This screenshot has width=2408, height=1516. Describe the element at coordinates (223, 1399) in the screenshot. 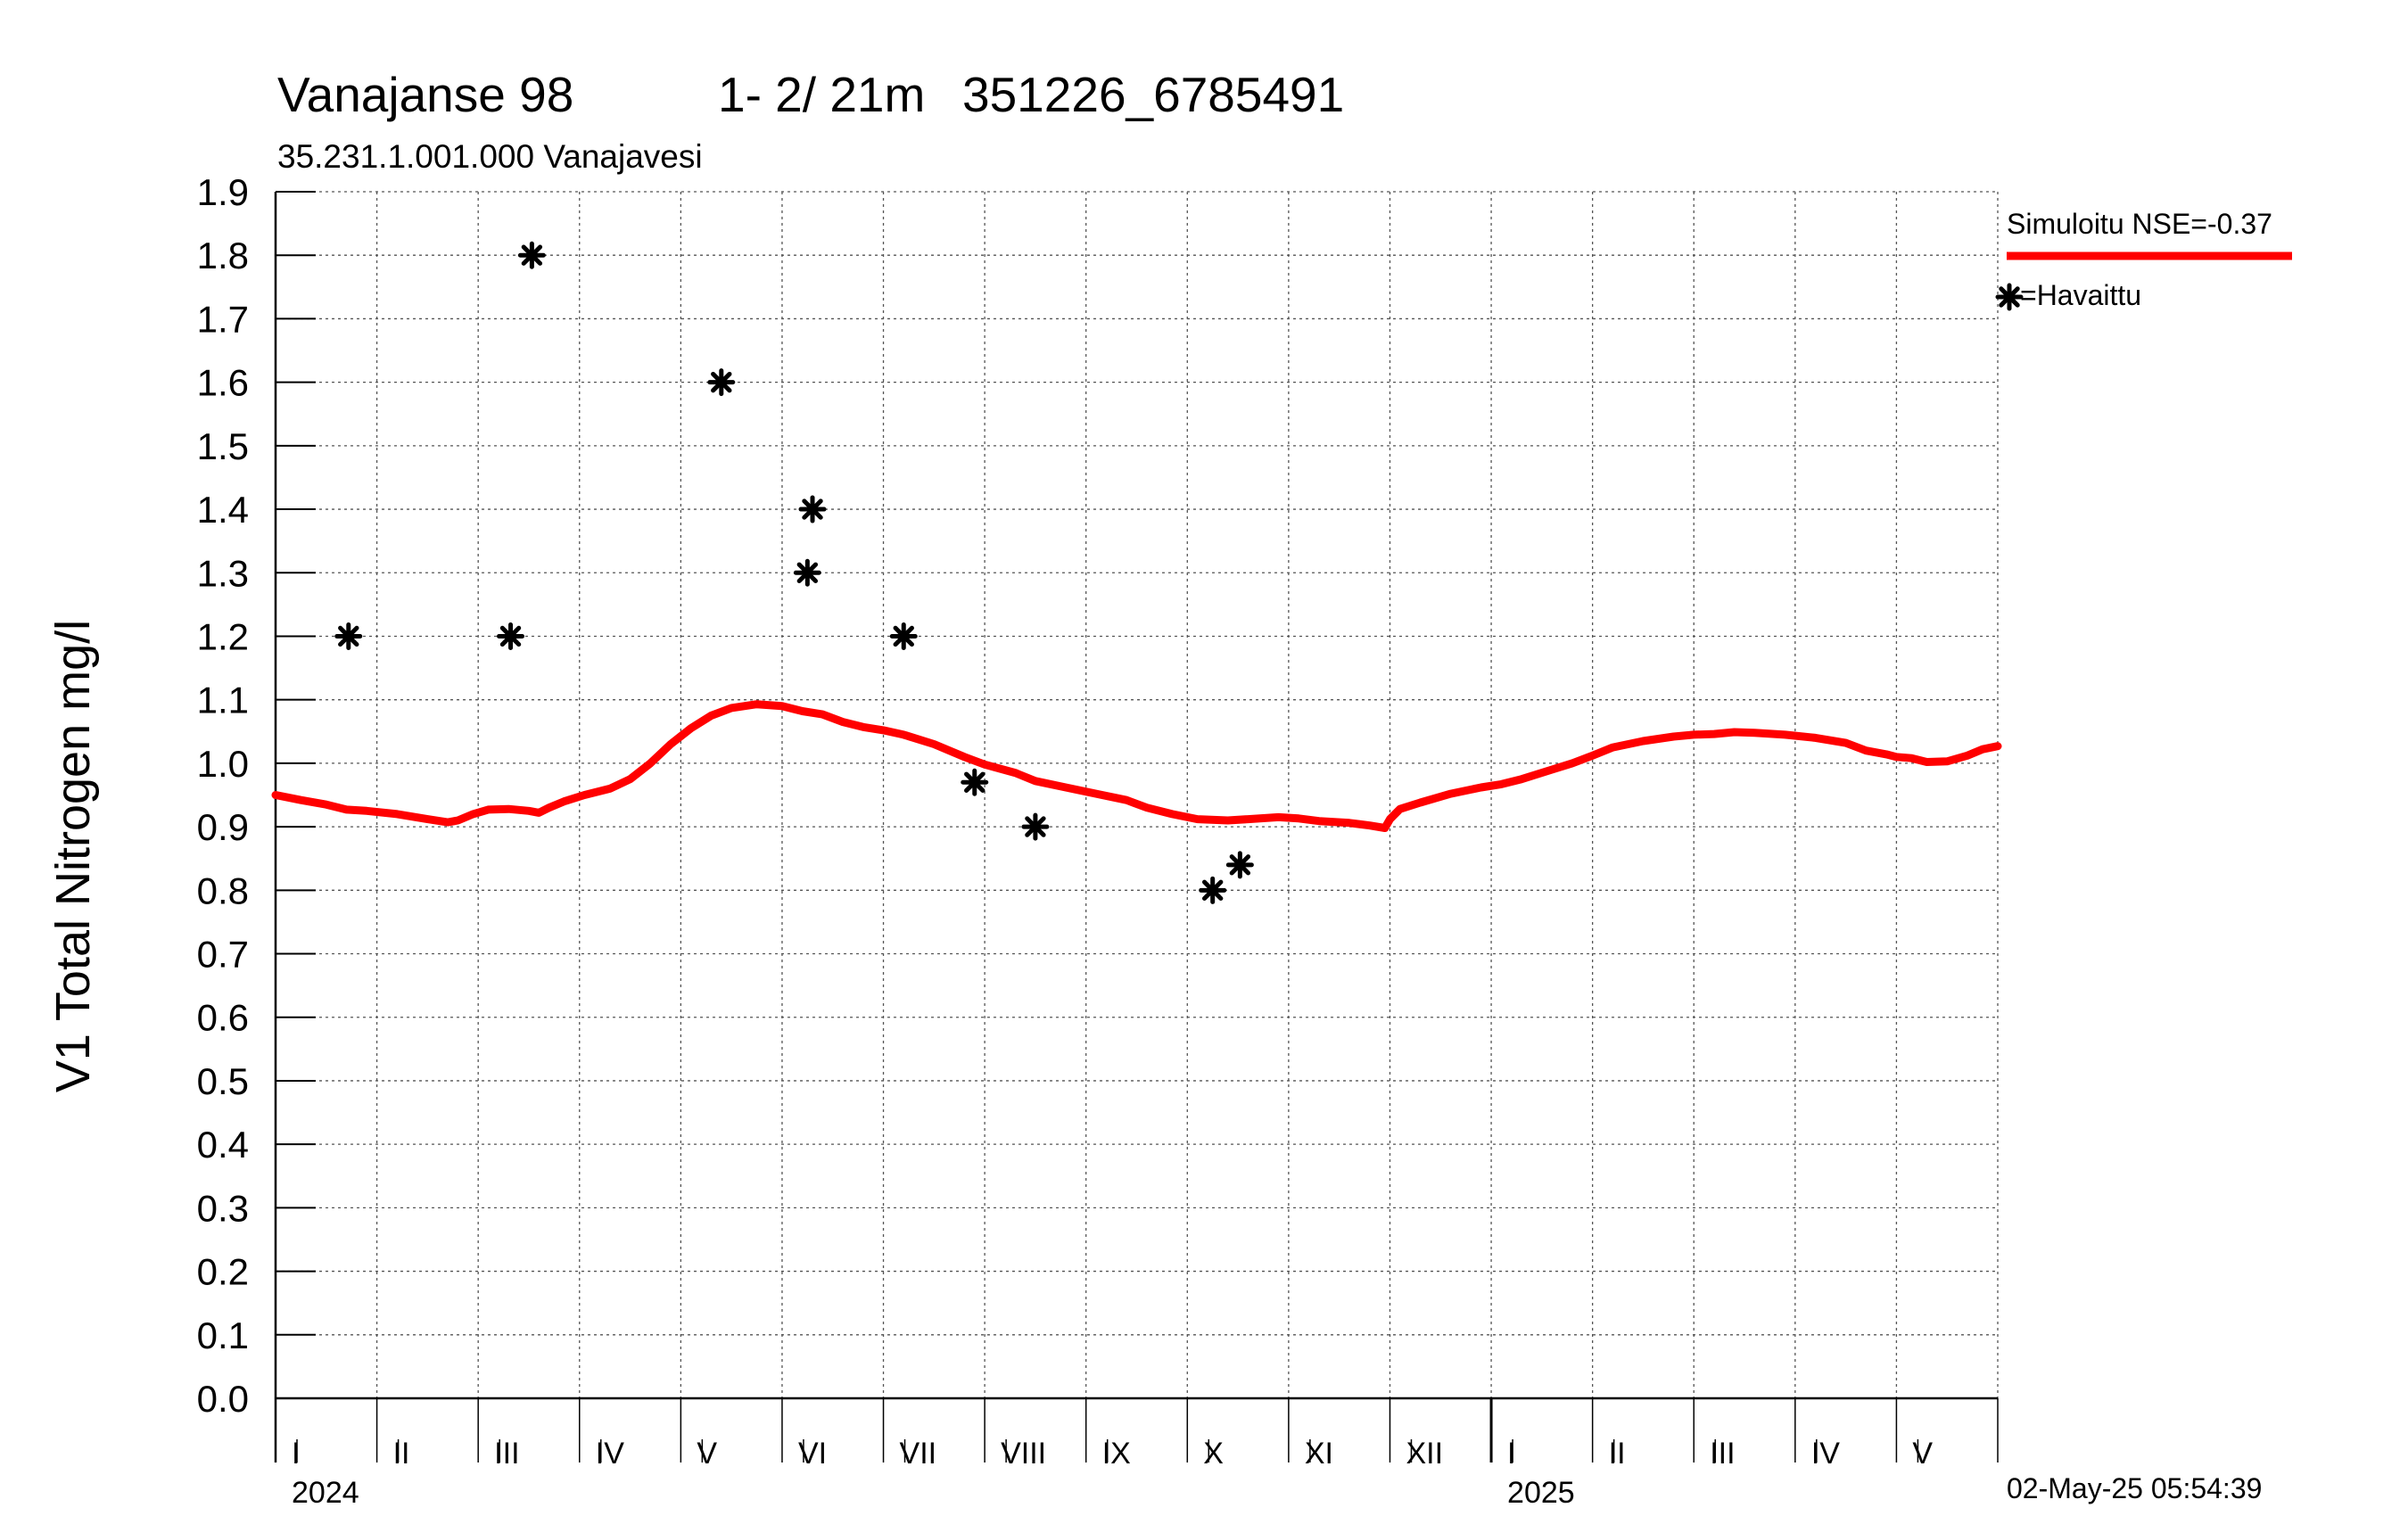

I see `y-tick-label: 0.0` at that location.